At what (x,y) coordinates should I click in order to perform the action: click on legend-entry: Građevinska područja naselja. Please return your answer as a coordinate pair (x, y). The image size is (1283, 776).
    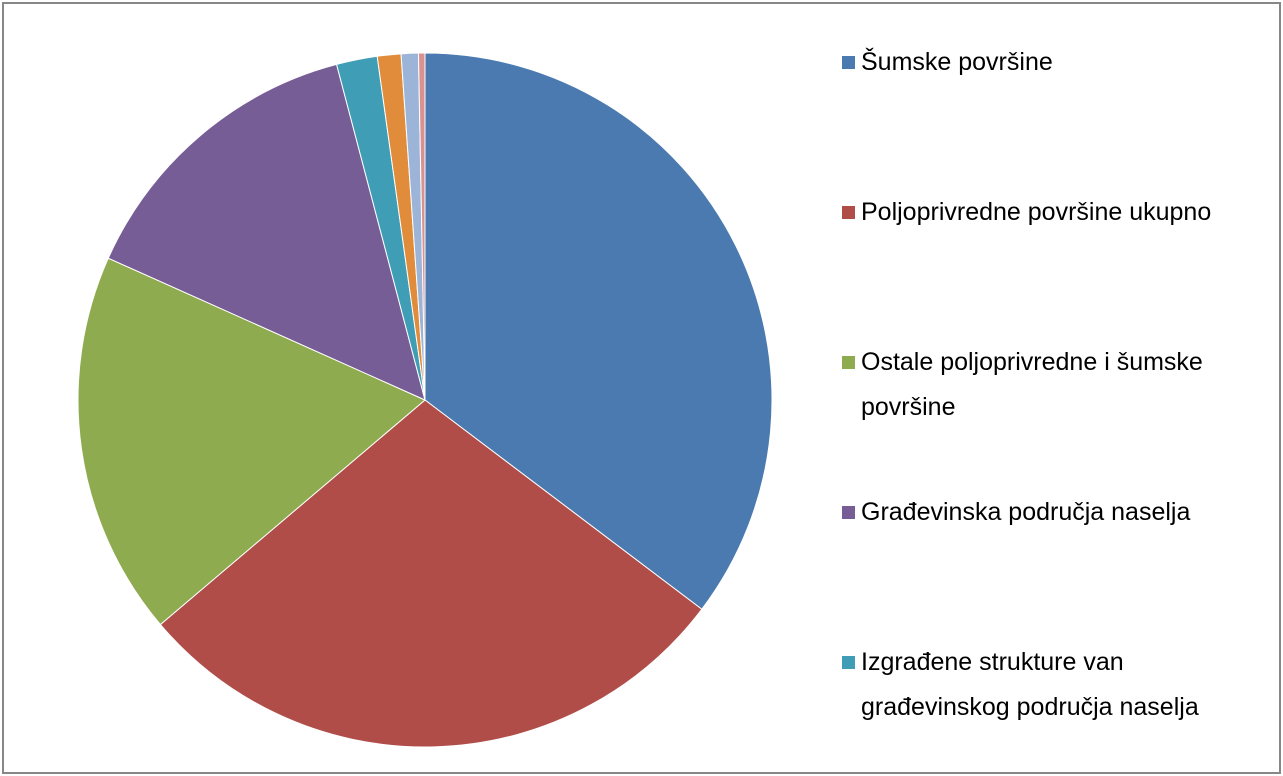
    Looking at the image, I should click on (1046, 514).